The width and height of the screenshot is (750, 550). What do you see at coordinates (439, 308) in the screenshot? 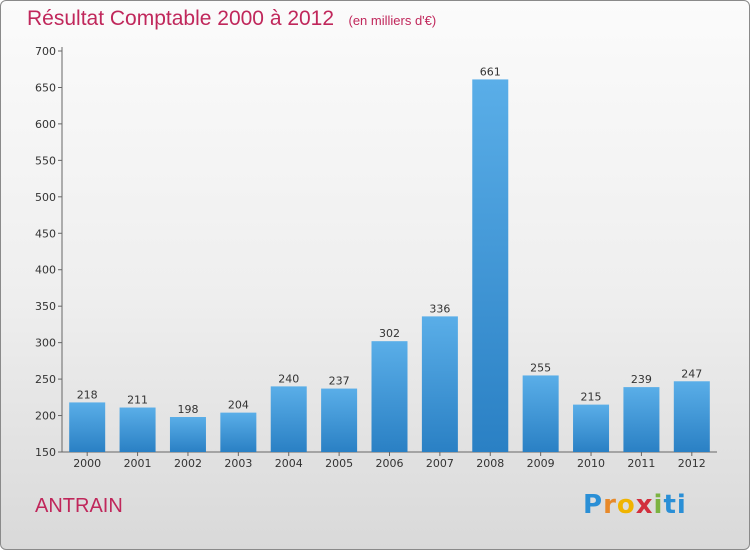
I see `bar-value-label: 336` at bounding box center [439, 308].